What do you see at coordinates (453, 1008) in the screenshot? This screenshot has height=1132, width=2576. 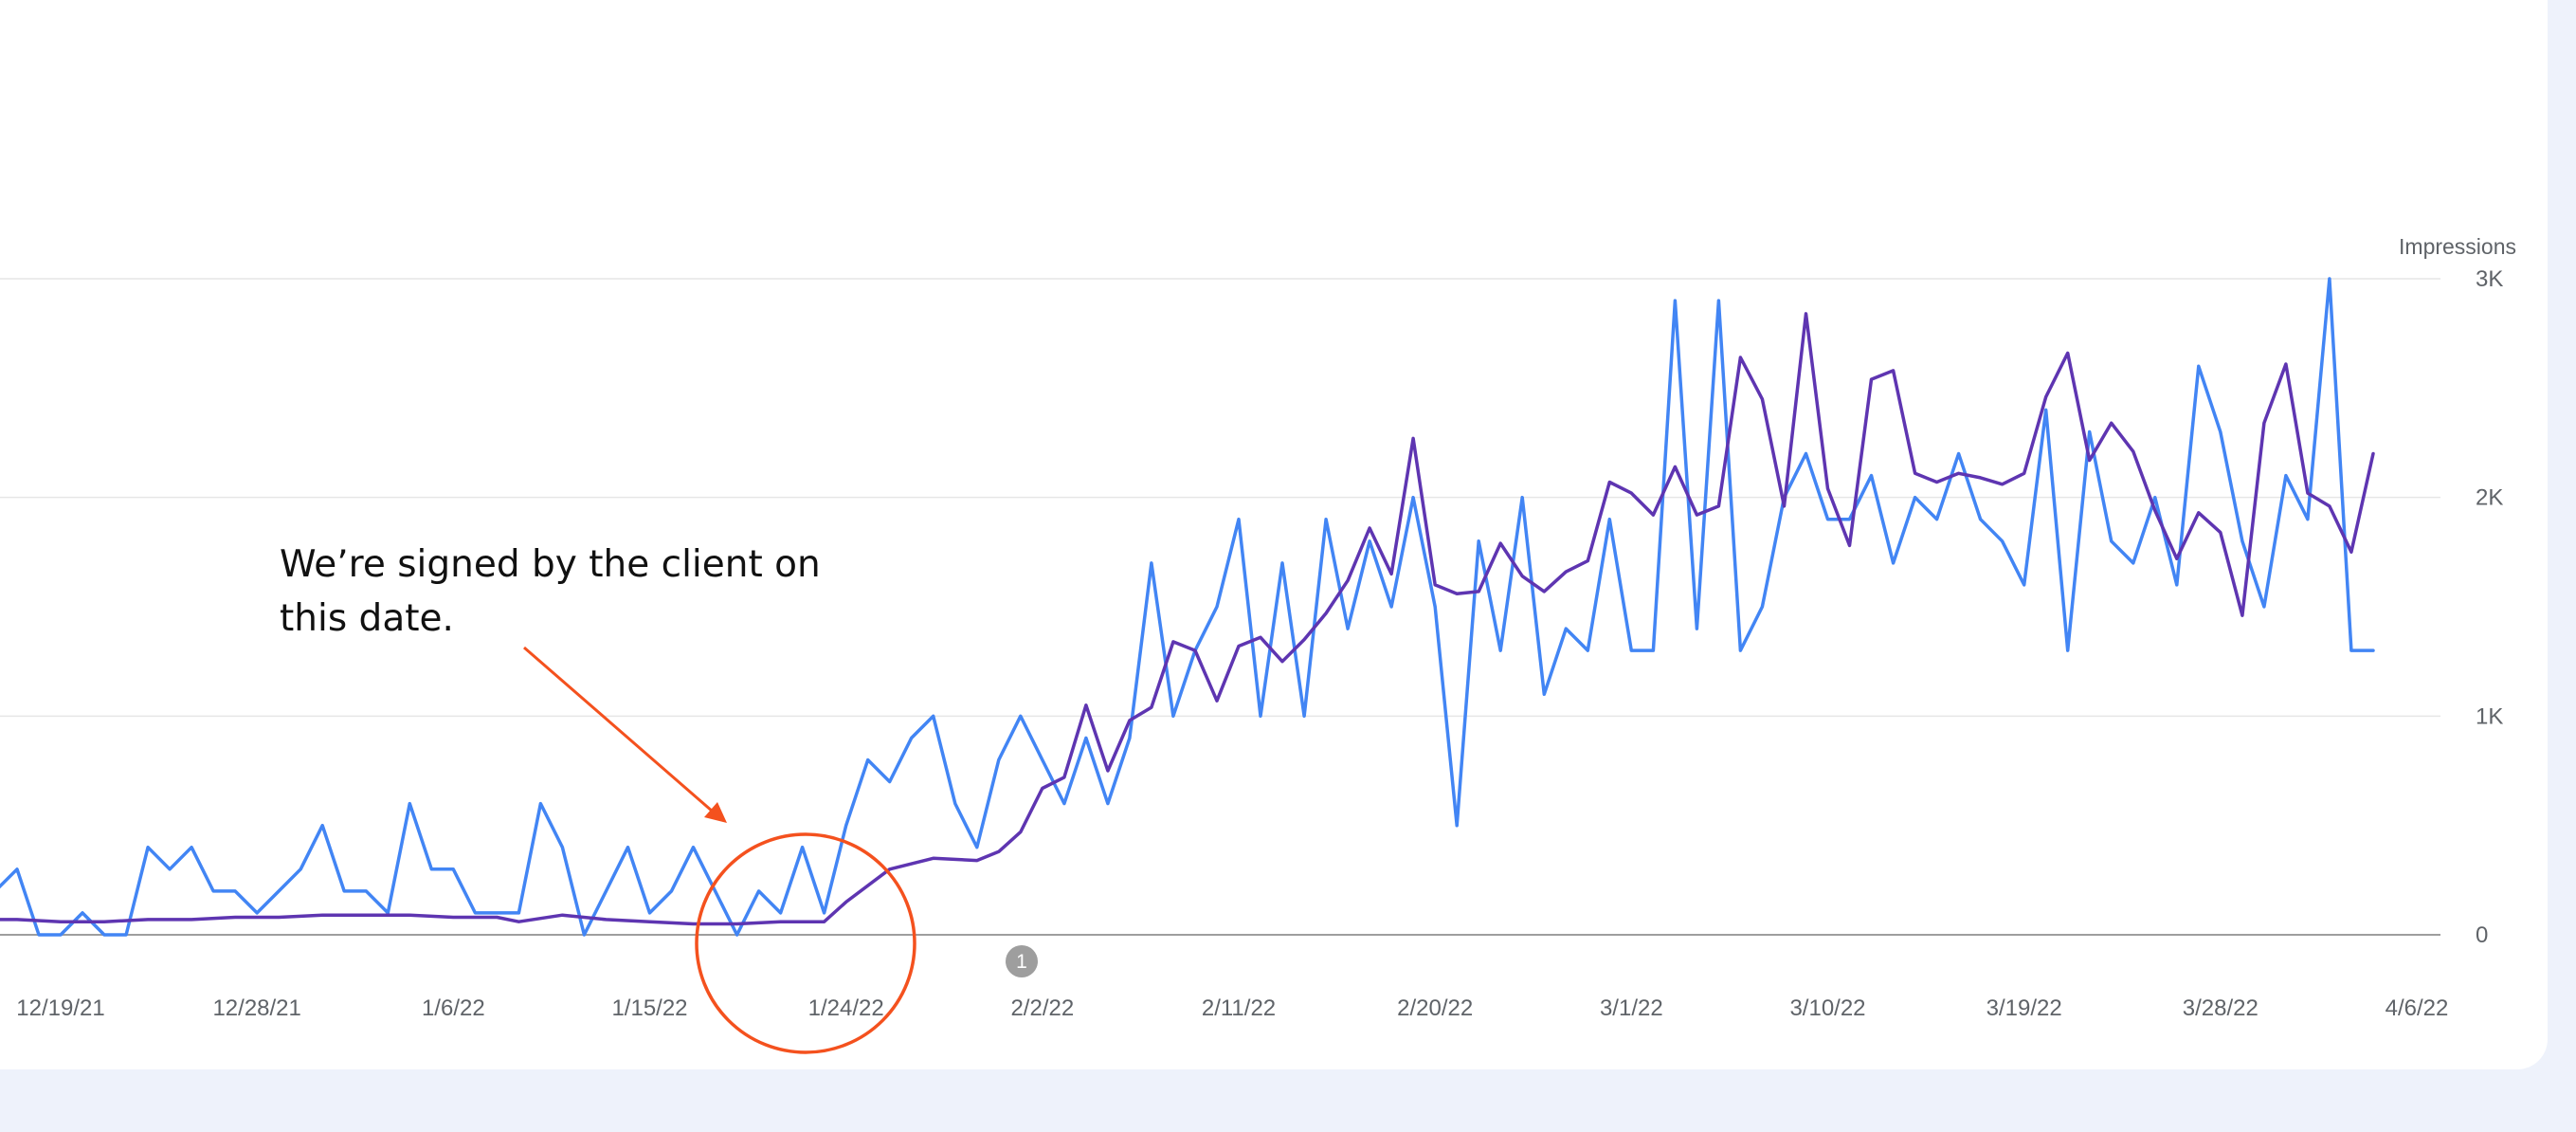 I see `x-tick-label: 1/6/22` at bounding box center [453, 1008].